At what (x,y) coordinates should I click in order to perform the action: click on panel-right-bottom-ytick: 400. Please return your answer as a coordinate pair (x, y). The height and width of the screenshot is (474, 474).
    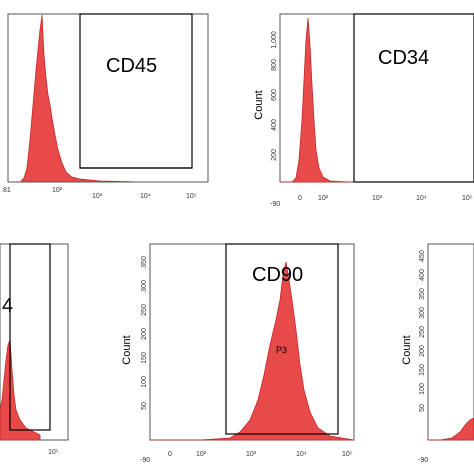
    Looking at the image, I should click on (422, 275).